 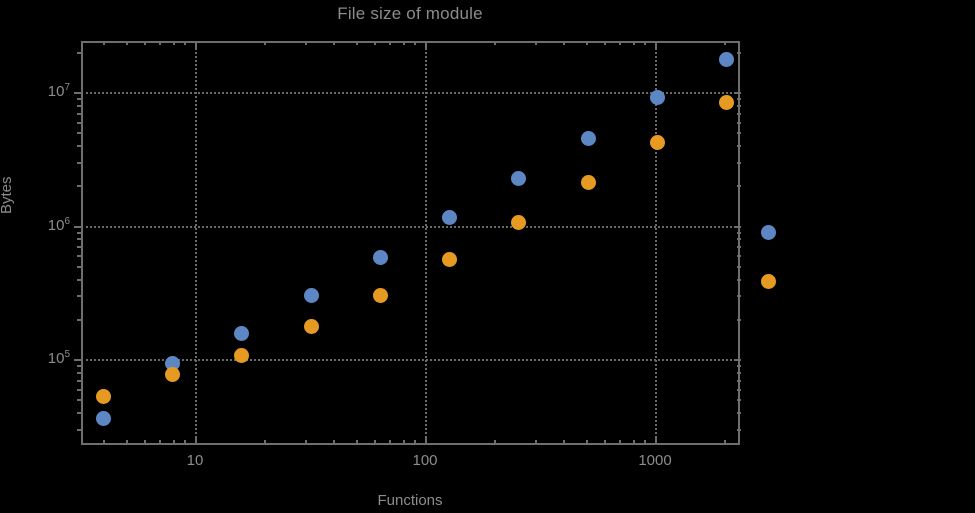 What do you see at coordinates (58, 224) in the screenshot?
I see `y-tick-label: 10⁶` at bounding box center [58, 224].